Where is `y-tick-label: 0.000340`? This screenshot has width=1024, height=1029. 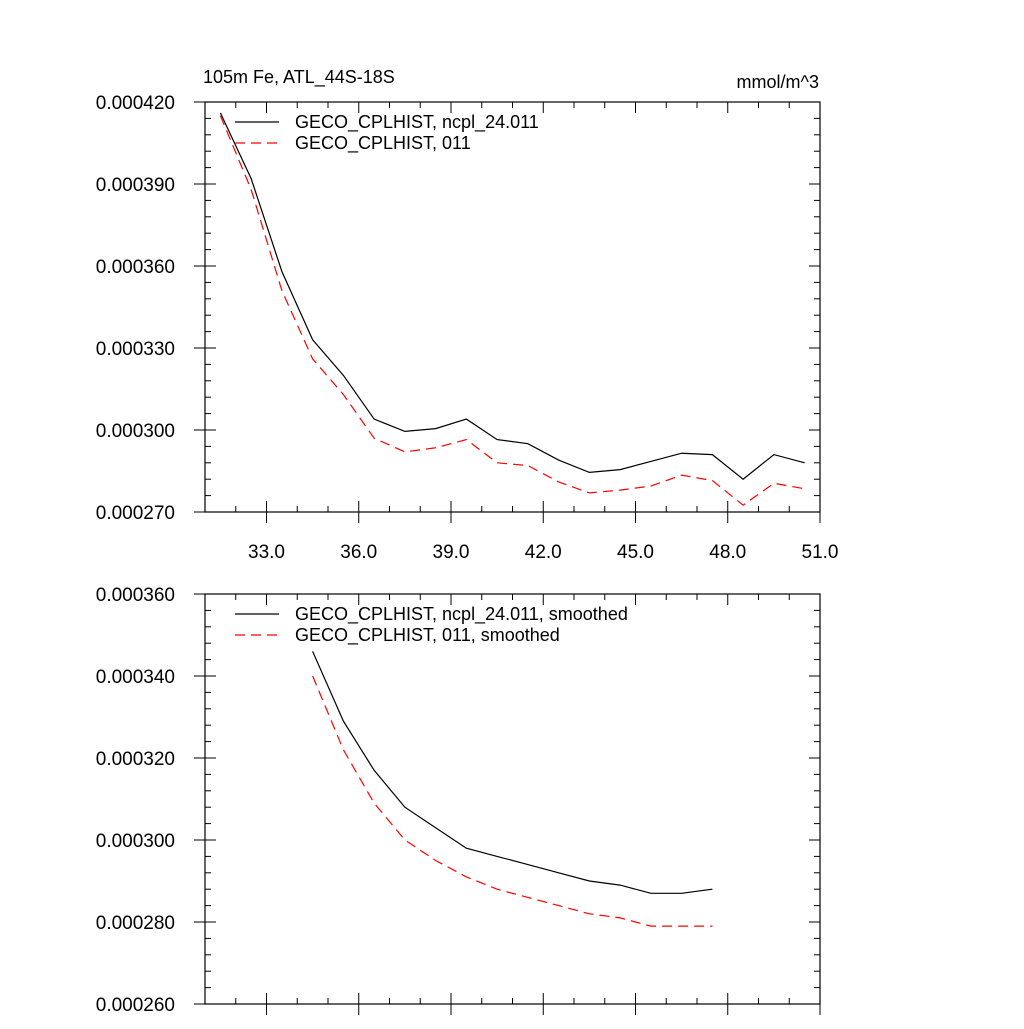 y-tick-label: 0.000340 is located at coordinates (135, 677).